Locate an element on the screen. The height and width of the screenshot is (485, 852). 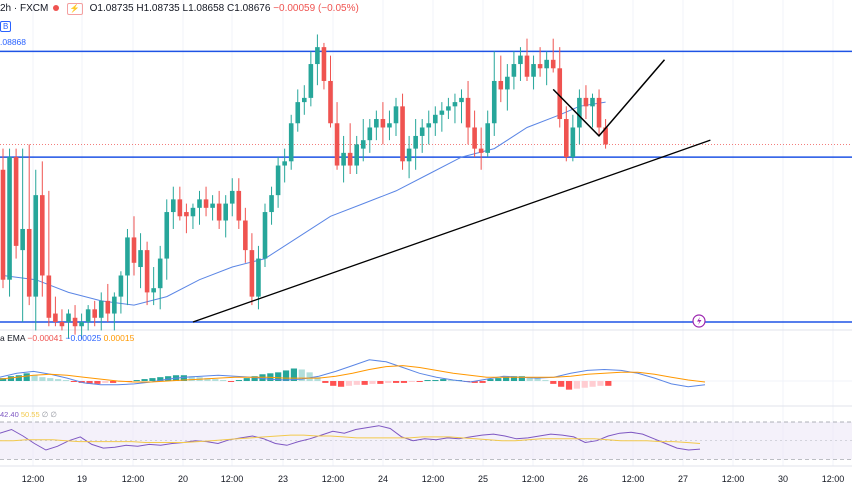
rsi-pane is located at coordinates (426, 440).